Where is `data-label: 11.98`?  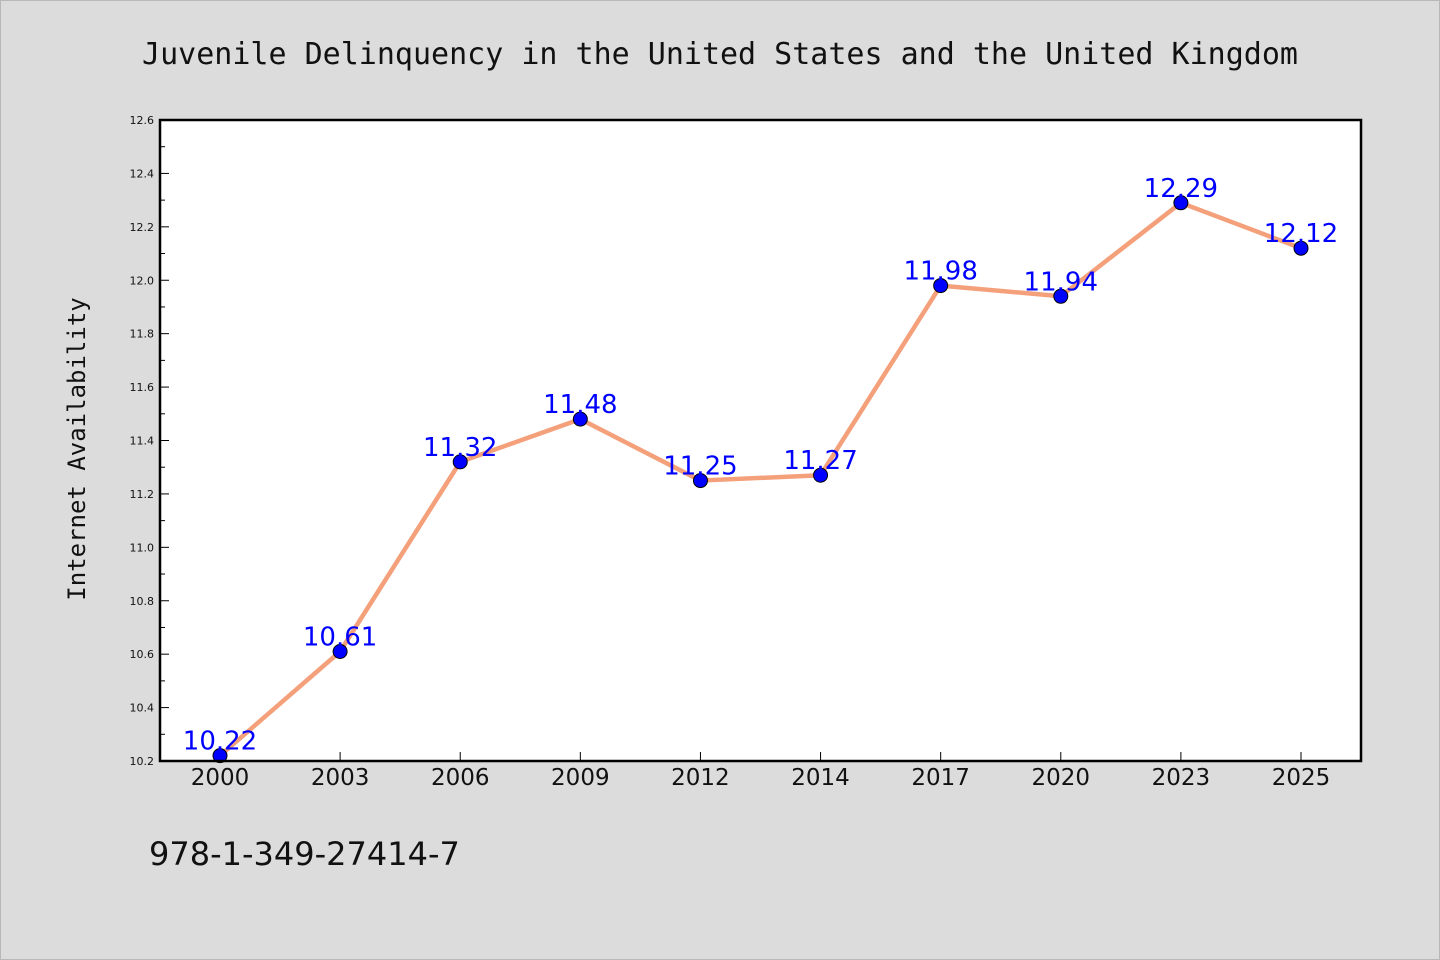 data-label: 11.98 is located at coordinates (940, 272).